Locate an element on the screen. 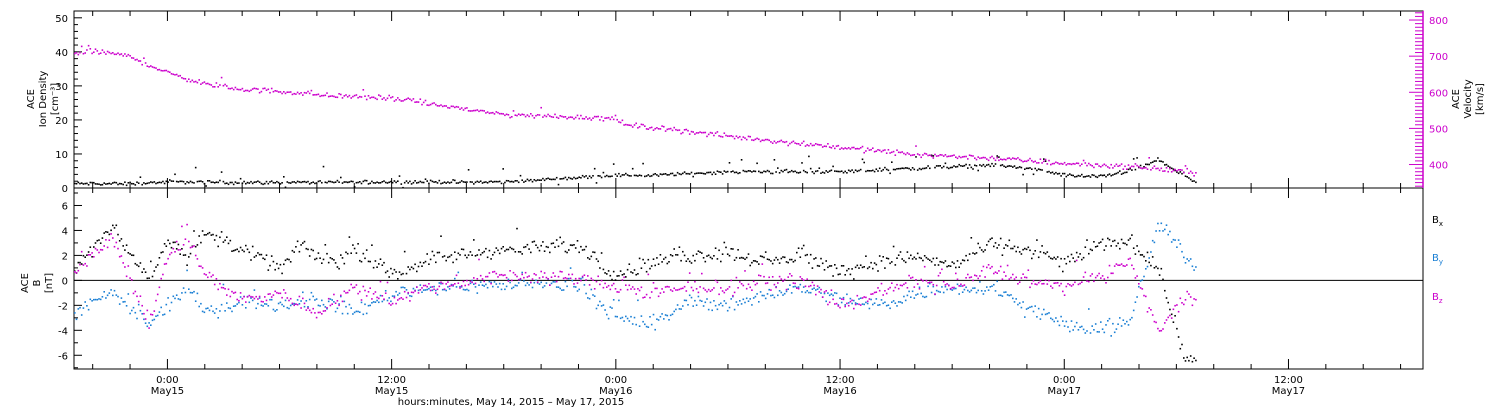 This screenshot has width=1500, height=410. top-ylabel-right-3: [km/s] is located at coordinates (1480, 99).